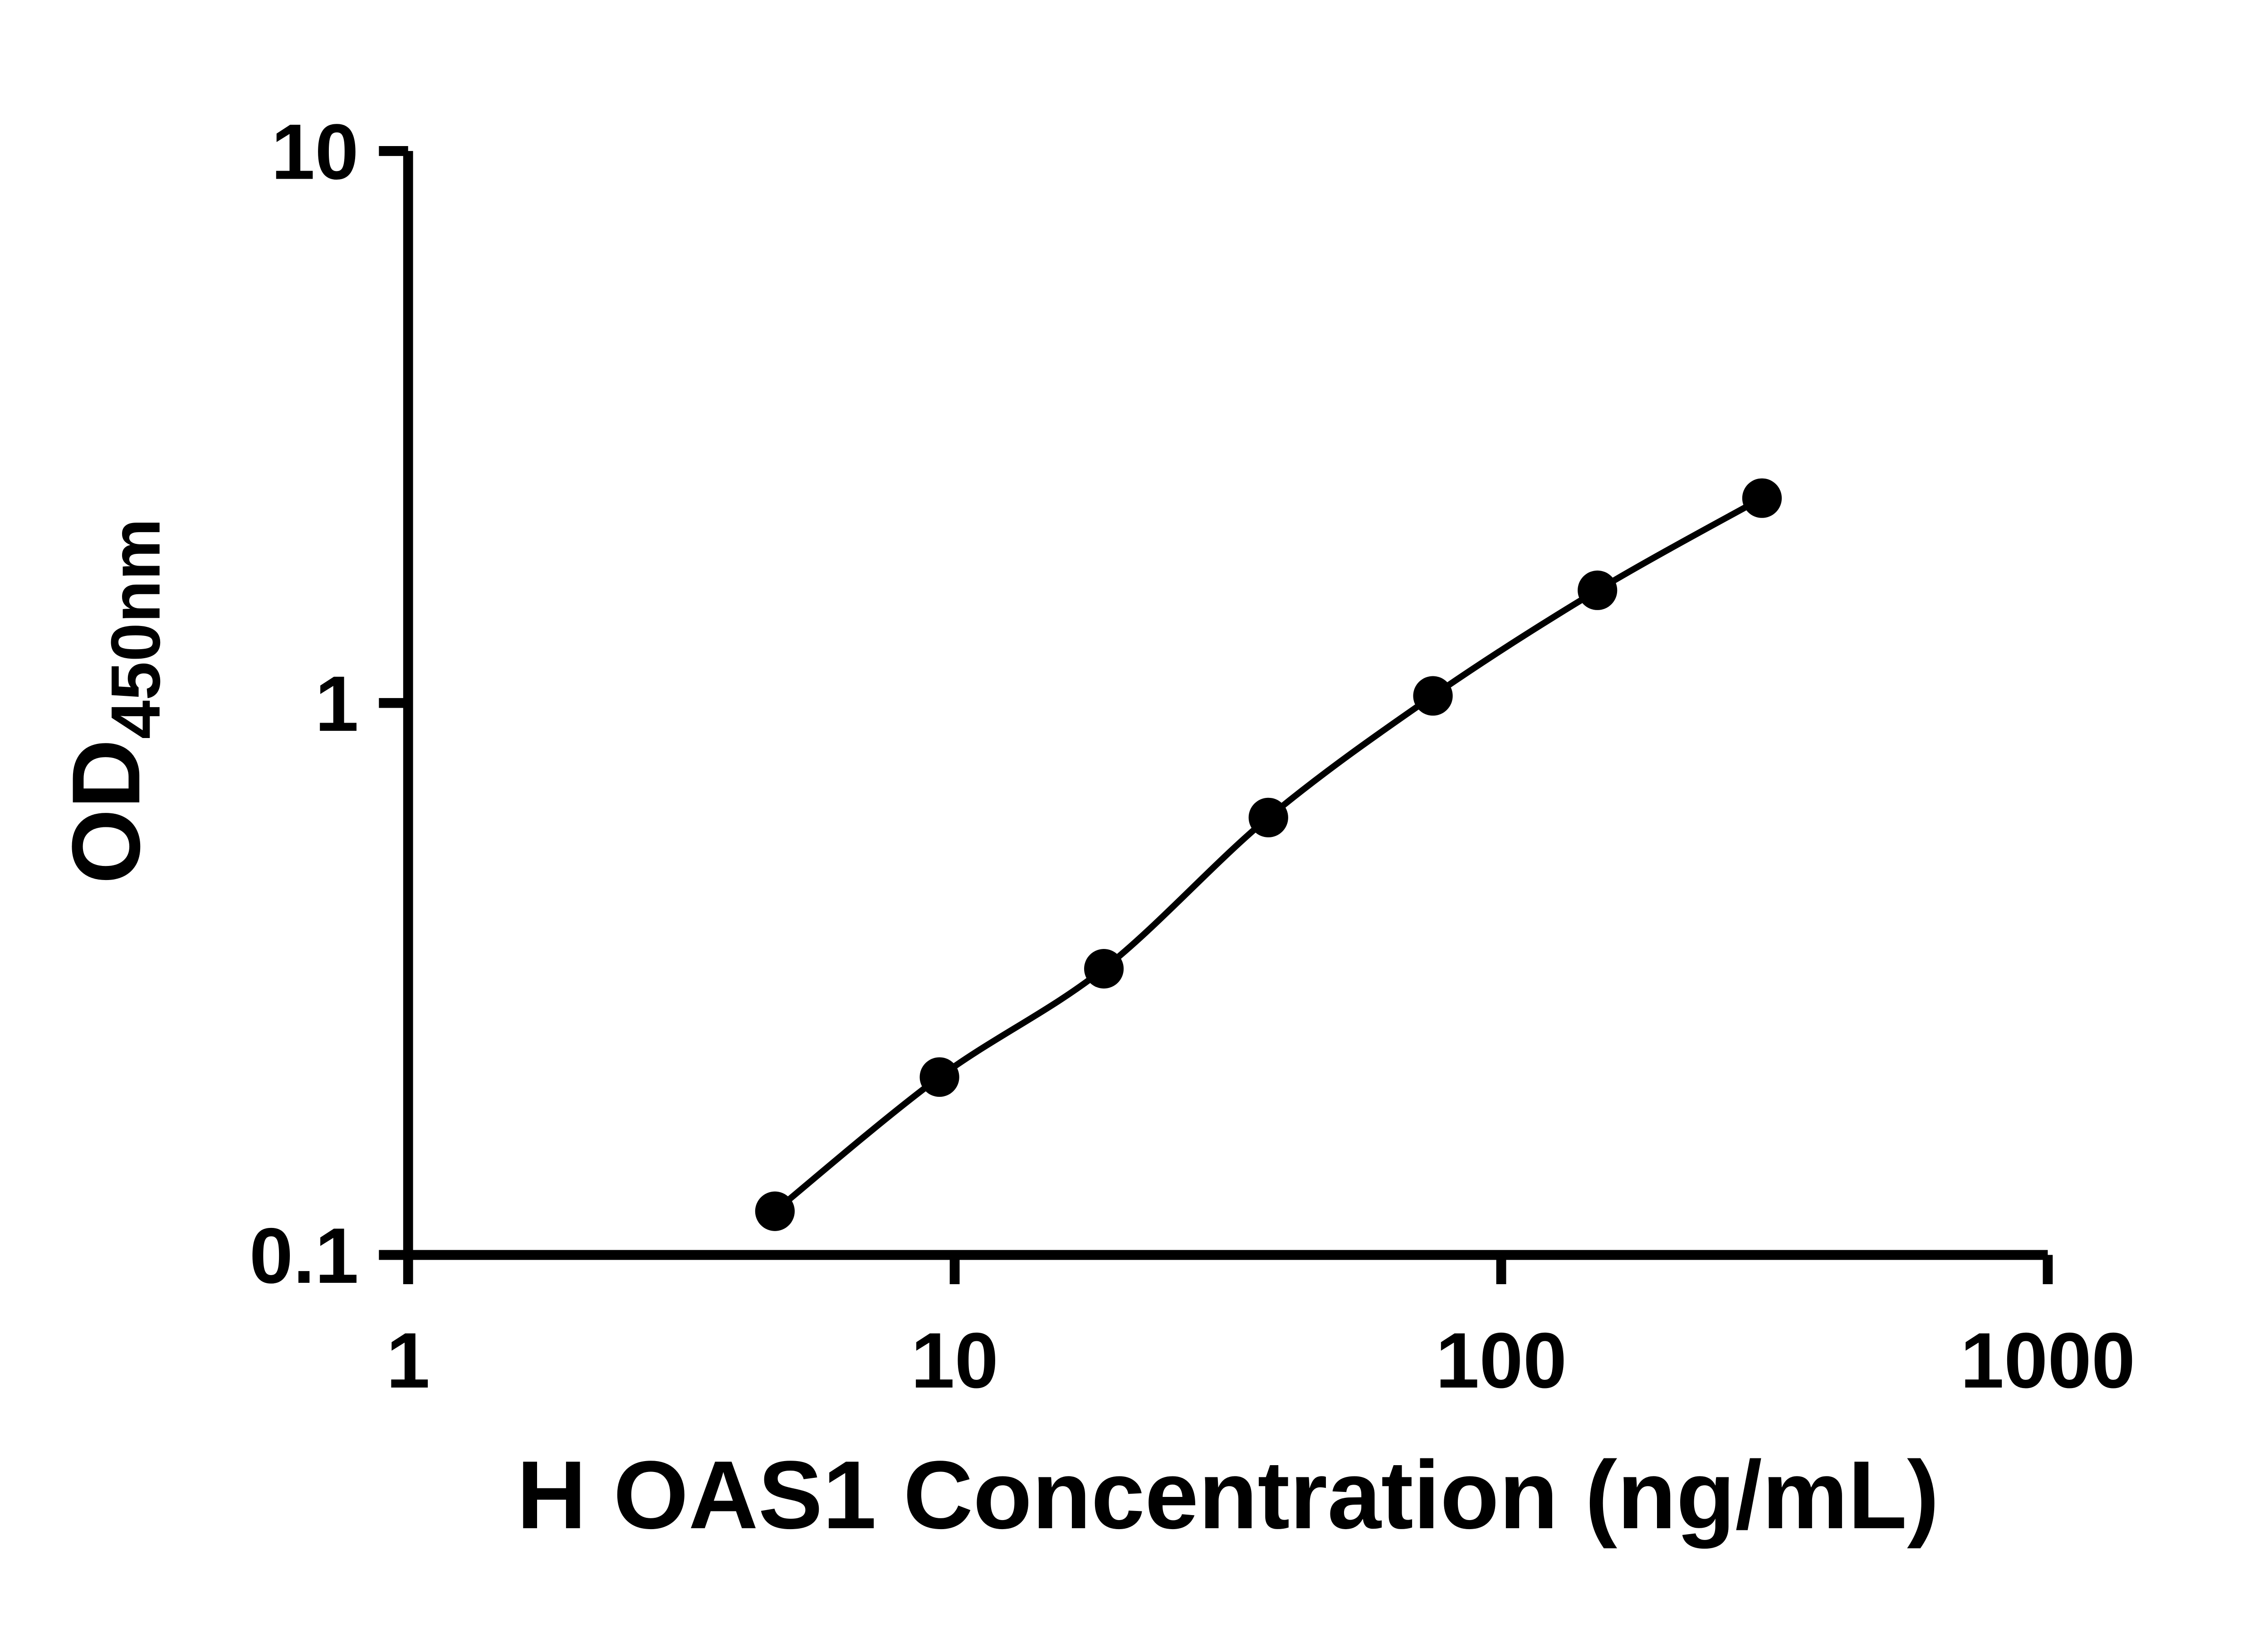 Image resolution: width=2268 pixels, height=1633 pixels. Describe the element at coordinates (304, 1256) in the screenshot. I see `y-tick-label: 0.1` at that location.